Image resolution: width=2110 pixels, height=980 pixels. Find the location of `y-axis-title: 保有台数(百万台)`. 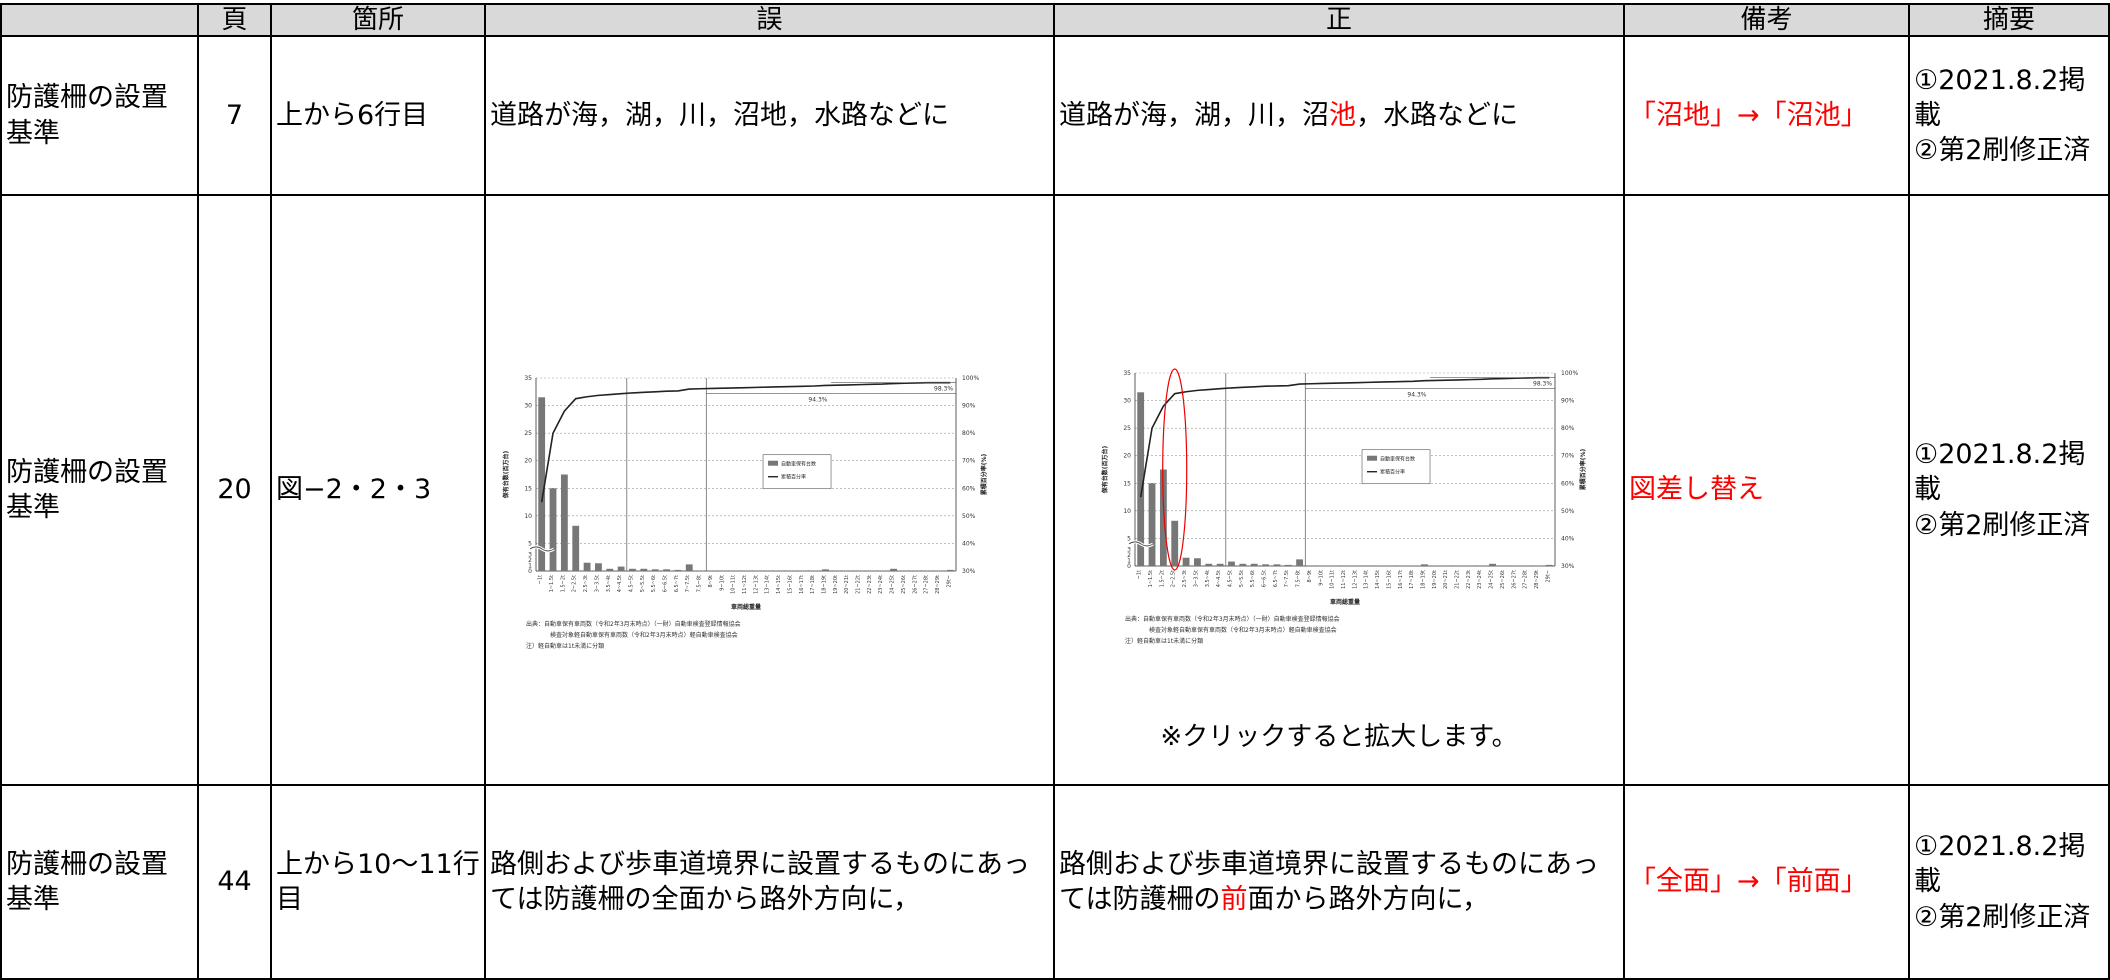

y-axis-title: 保有台数(百万台) is located at coordinates (1105, 470).